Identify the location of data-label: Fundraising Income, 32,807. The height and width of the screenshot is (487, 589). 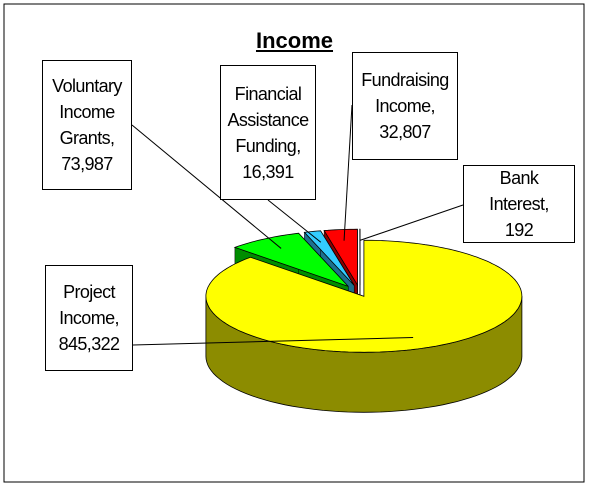
(405, 106).